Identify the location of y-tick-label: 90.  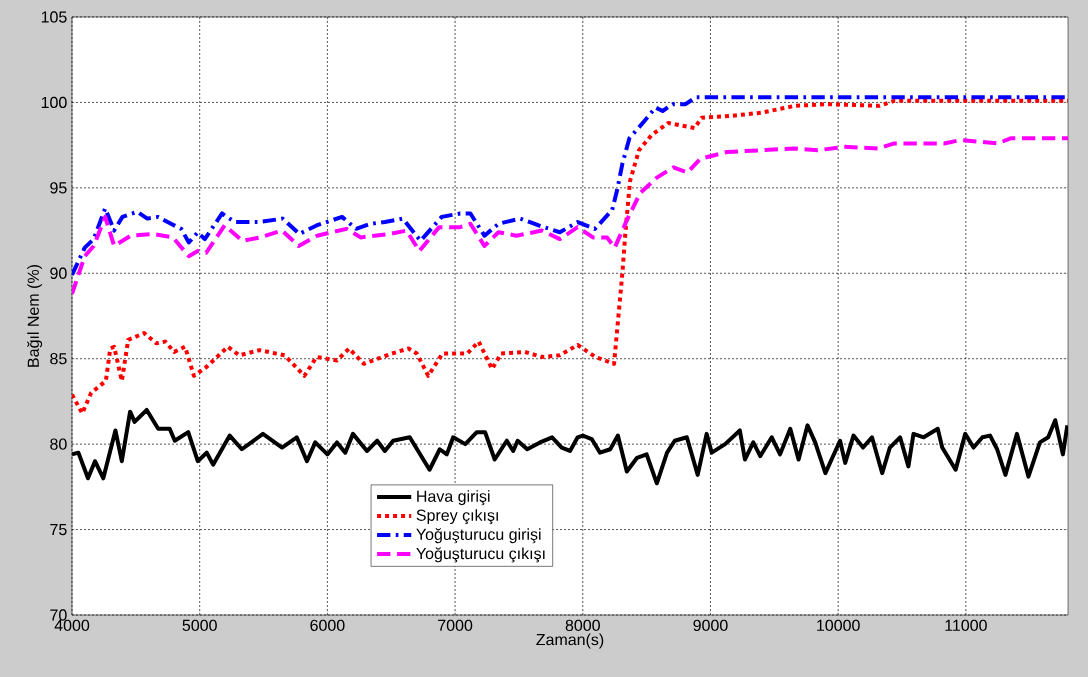
(58, 273).